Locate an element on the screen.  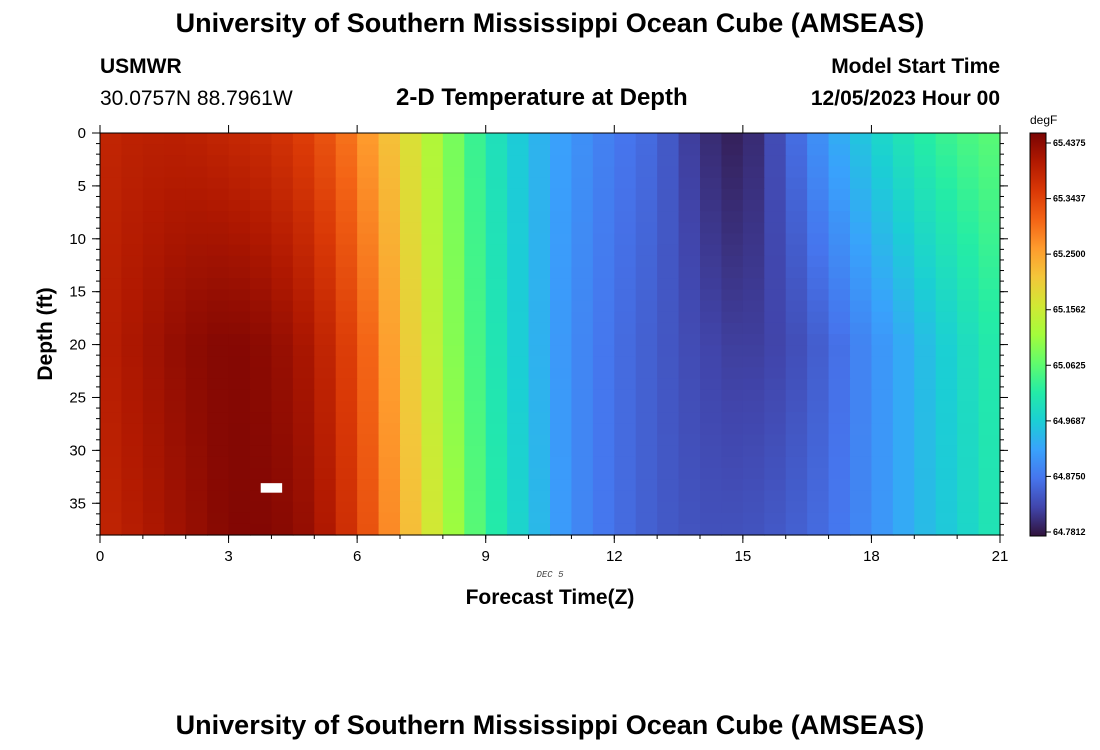
colorbar-tick-label: 65.3437 is located at coordinates (1069, 199).